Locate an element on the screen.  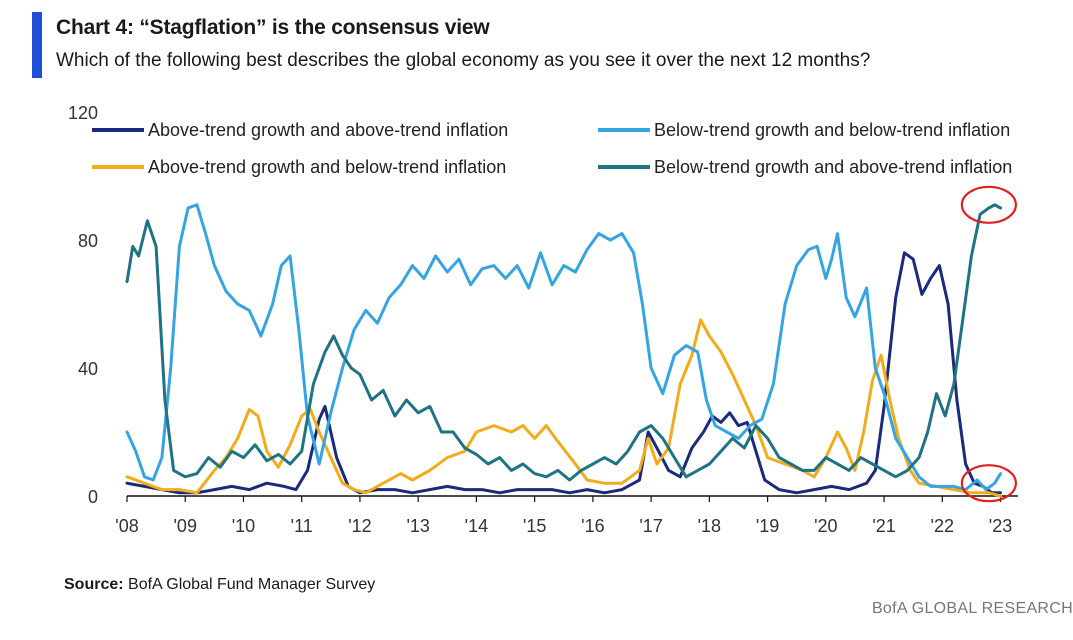
x-tick-label: '17 is located at coordinates (650, 526).